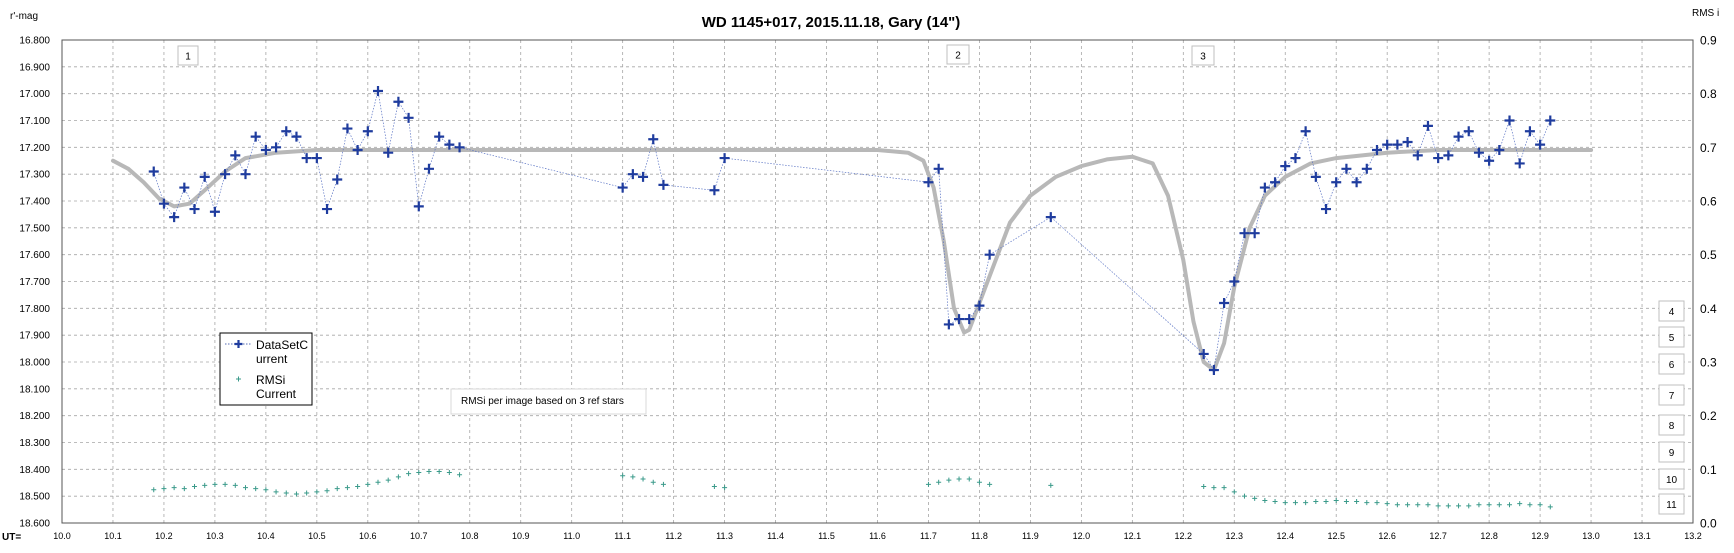  Describe the element at coordinates (188, 57) in the screenshot. I see `marker-label-1: 1` at that location.